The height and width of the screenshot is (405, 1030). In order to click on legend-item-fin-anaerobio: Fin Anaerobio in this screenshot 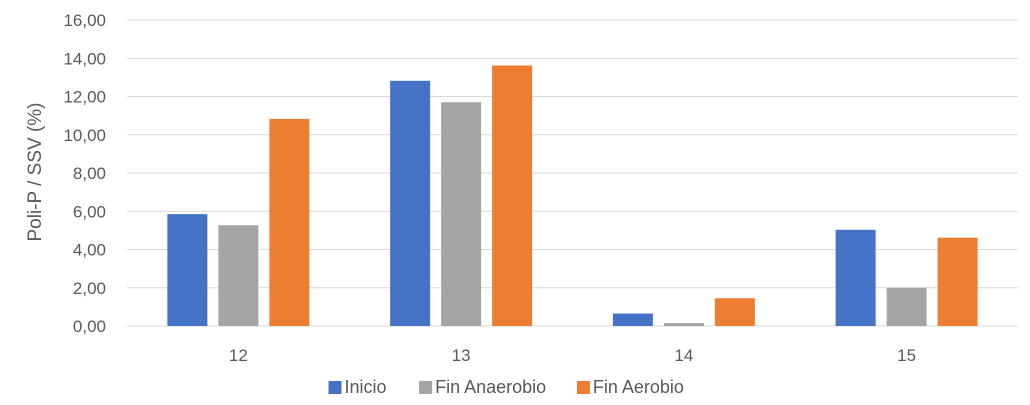, I will do `click(482, 387)`.